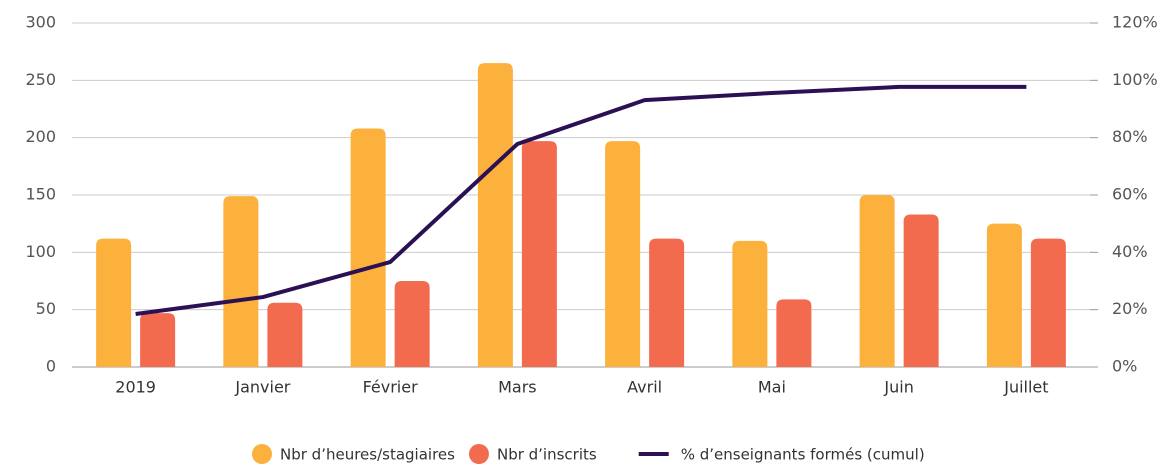  What do you see at coordinates (135, 387) in the screenshot?
I see `x-tick-label: 2019` at bounding box center [135, 387].